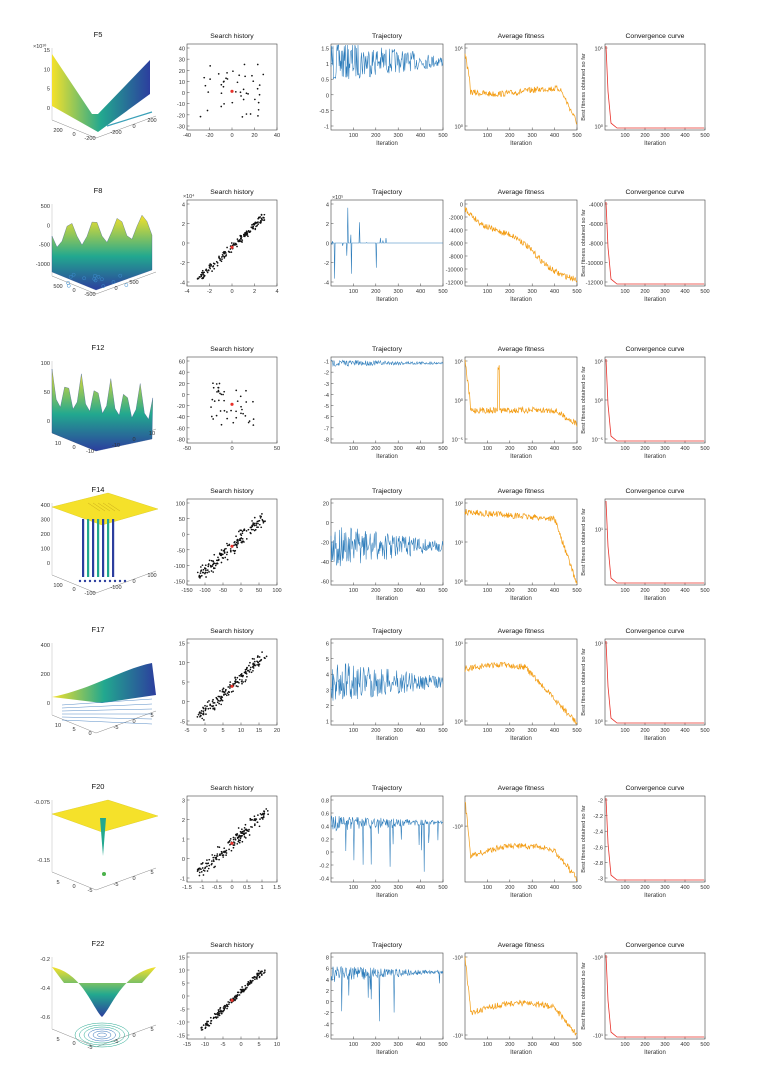 The width and height of the screenshot is (765, 1091). I want to click on y-tick-label: 0, so click(183, 94).